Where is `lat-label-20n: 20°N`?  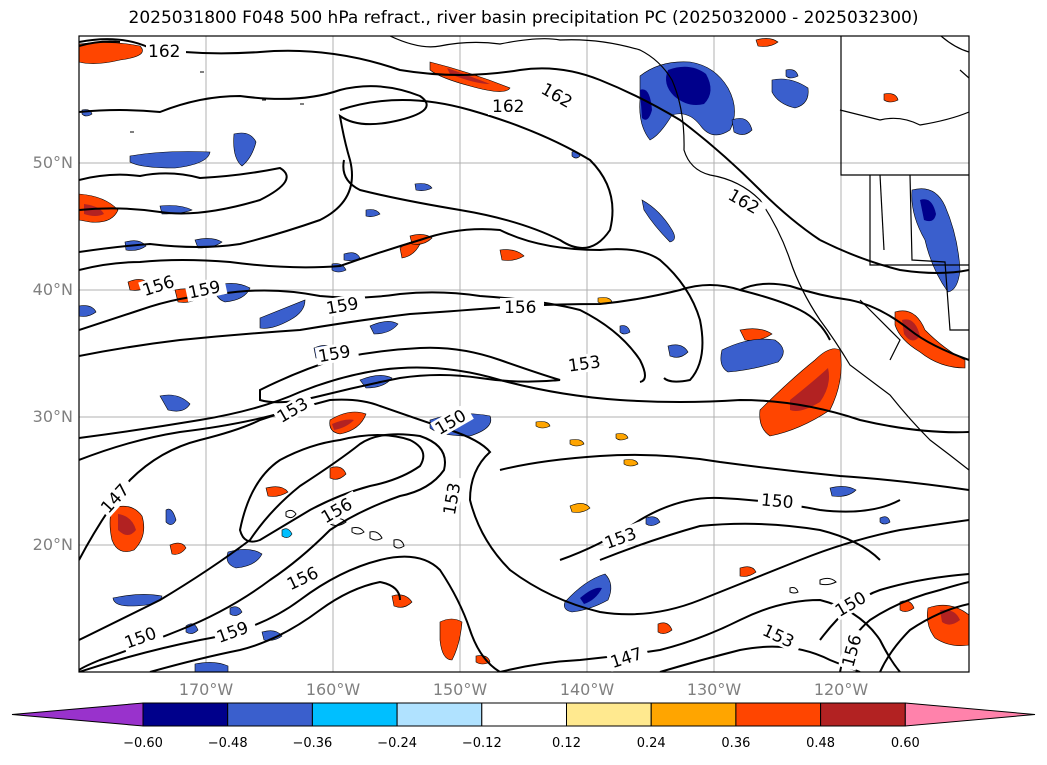 lat-label-20n: 20°N is located at coordinates (52, 544).